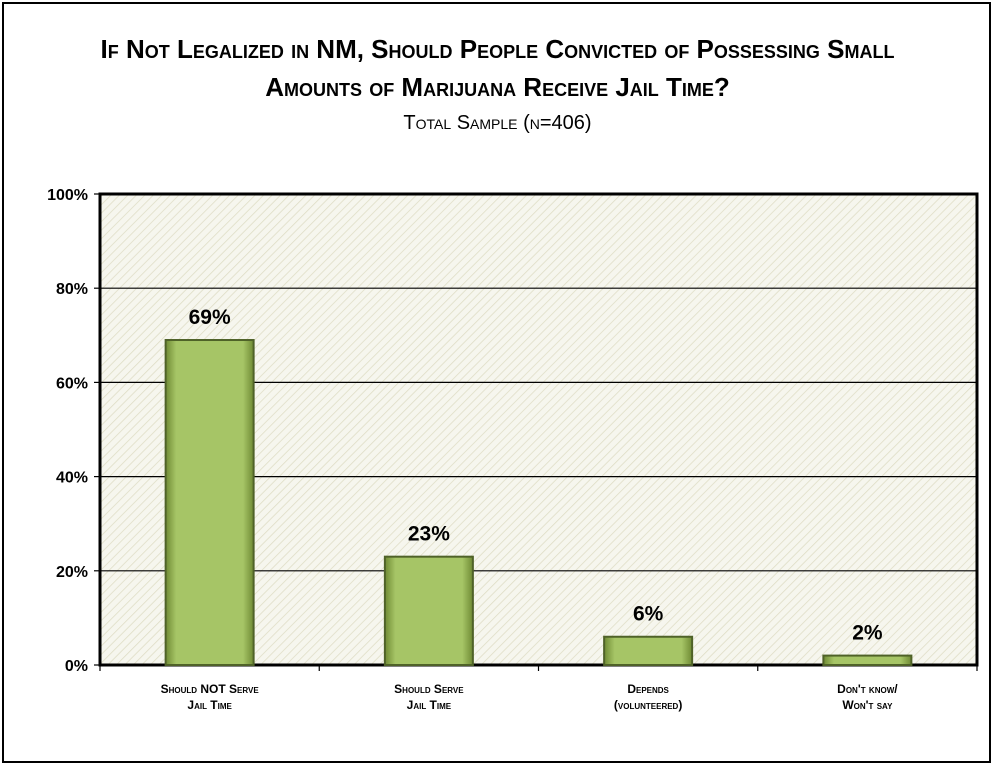 The width and height of the screenshot is (995, 767). Describe the element at coordinates (429, 534) in the screenshot. I see `bar-value-label: 23%` at that location.